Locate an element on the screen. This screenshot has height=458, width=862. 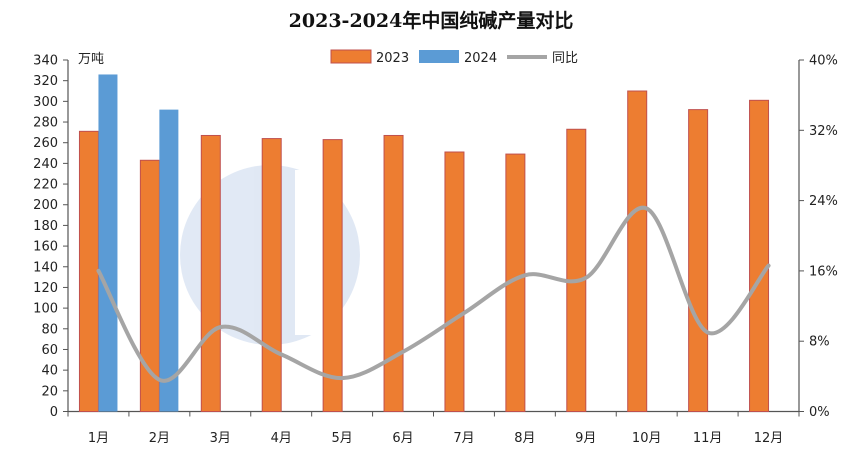
y2-tick-label: 24% is located at coordinates (823, 201).